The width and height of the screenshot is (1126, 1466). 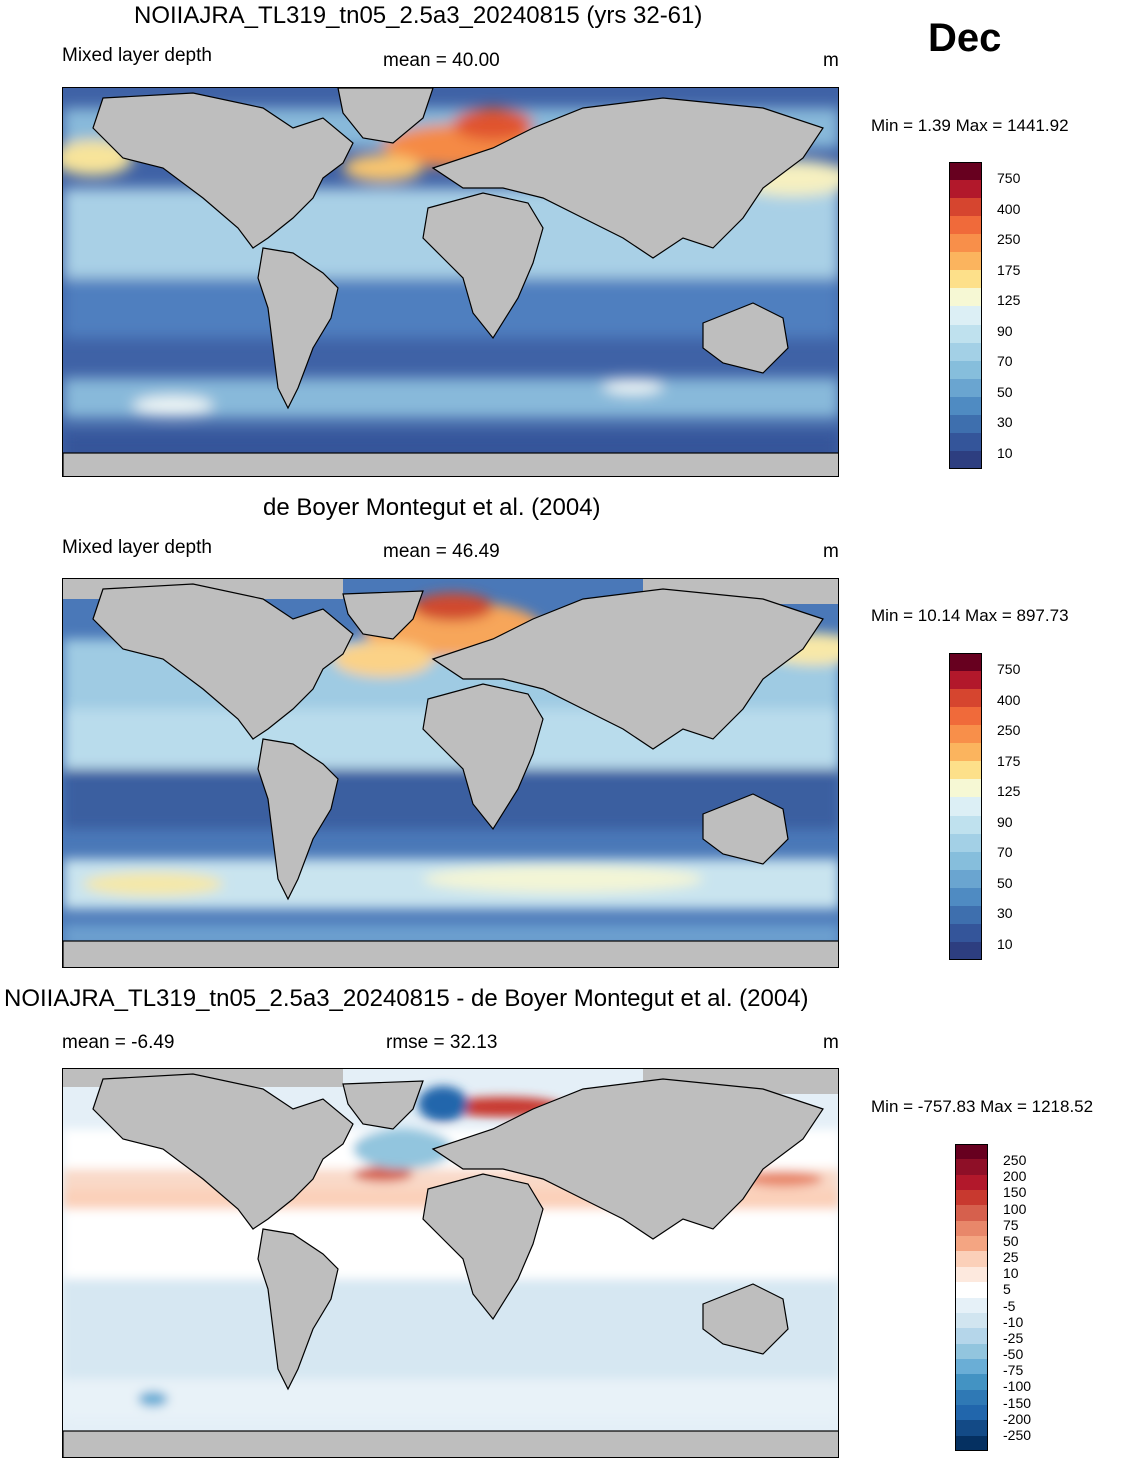 What do you see at coordinates (1011, 1257) in the screenshot?
I see `colorbar-label: 25` at bounding box center [1011, 1257].